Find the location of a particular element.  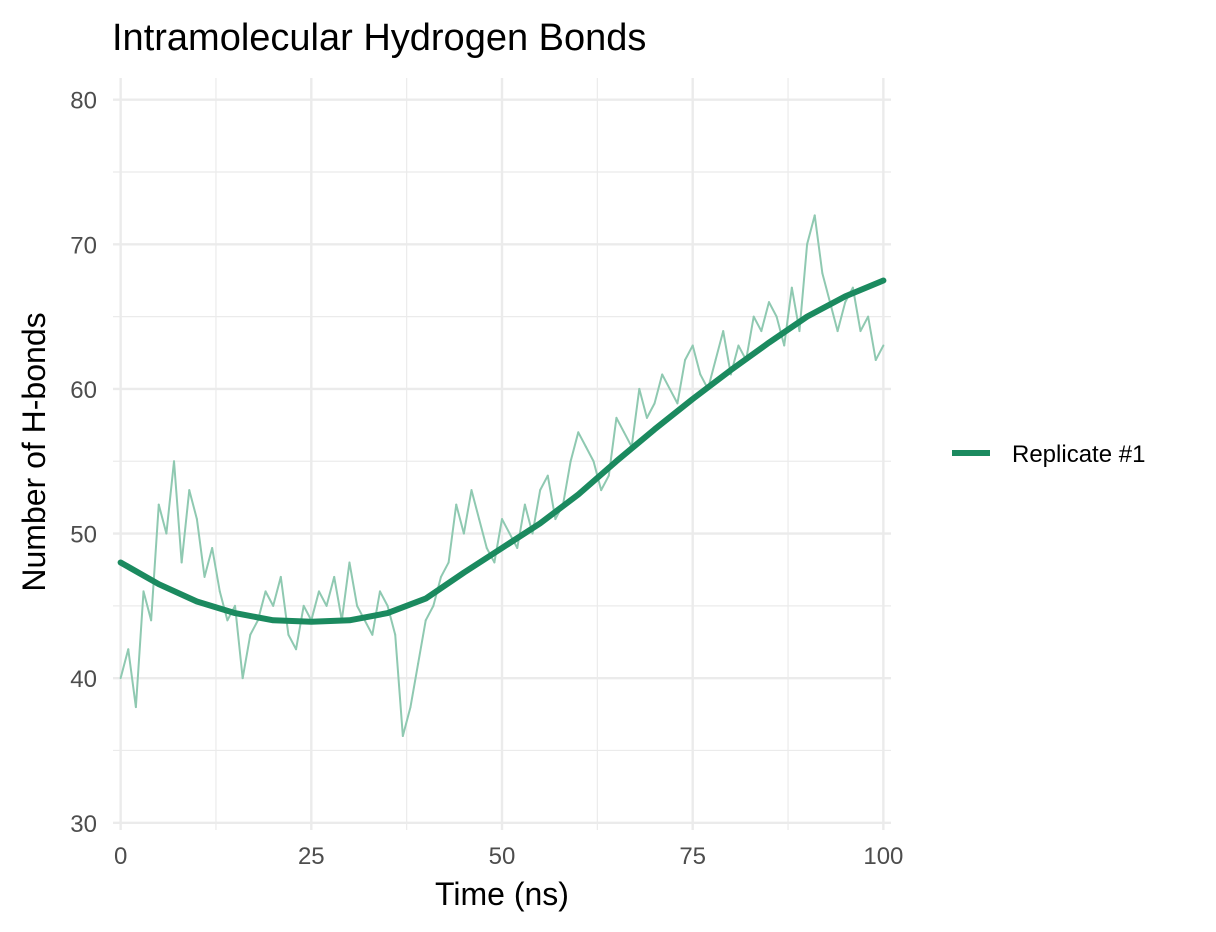

chart-title: Intramolecular Hydrogen Bonds is located at coordinates (379, 38).